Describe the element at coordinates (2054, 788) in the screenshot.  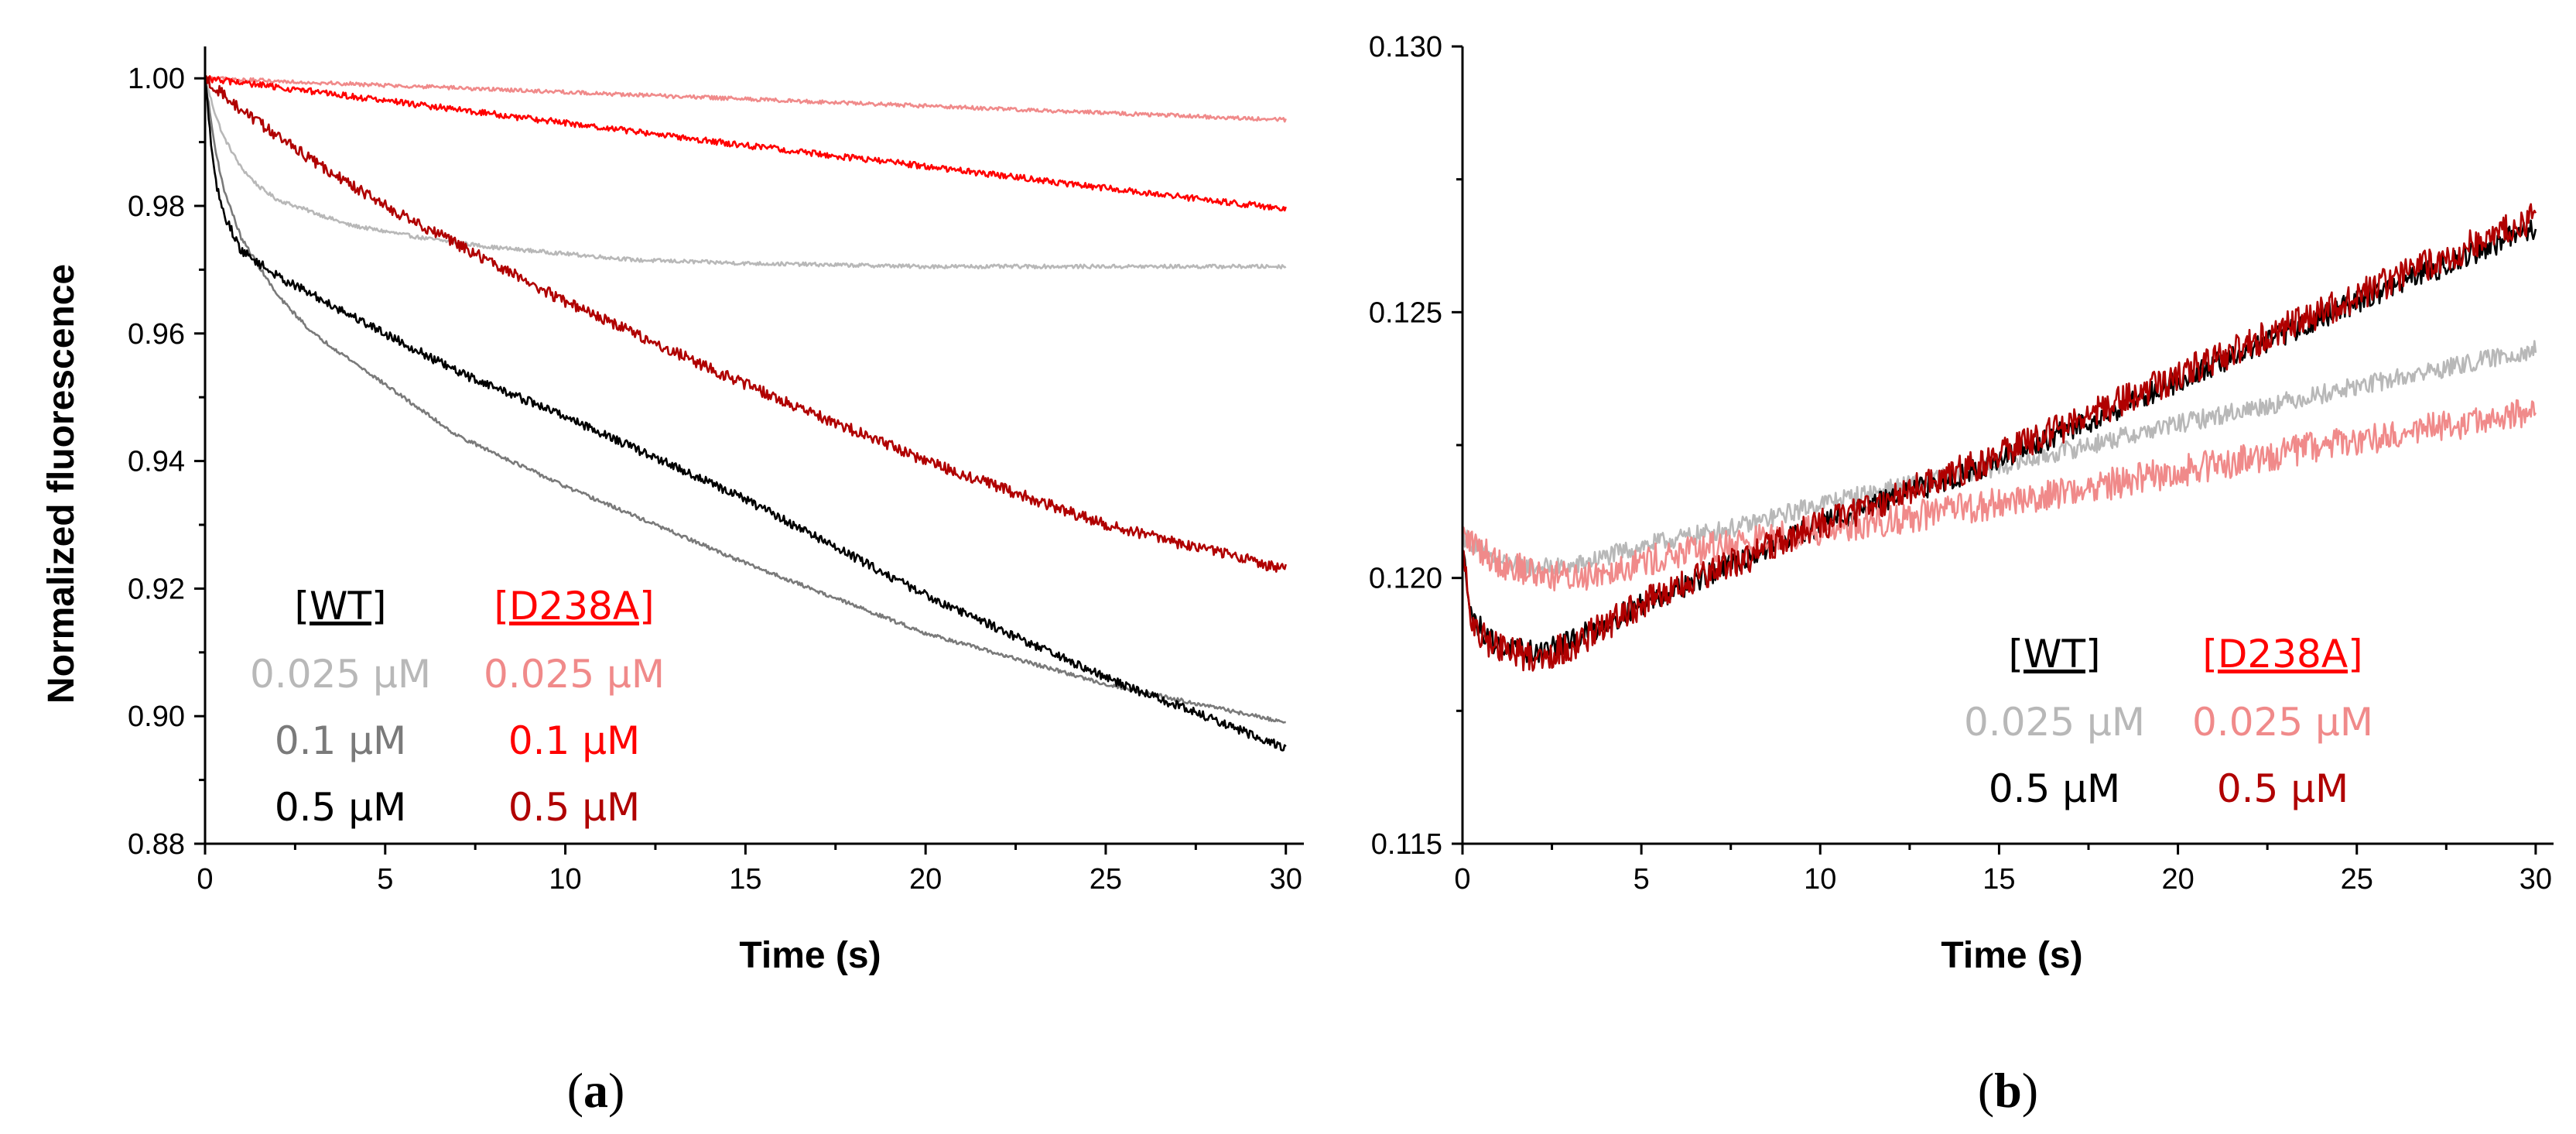
I see `panel-b-legend-wt-05: 0.5 μM` at that location.